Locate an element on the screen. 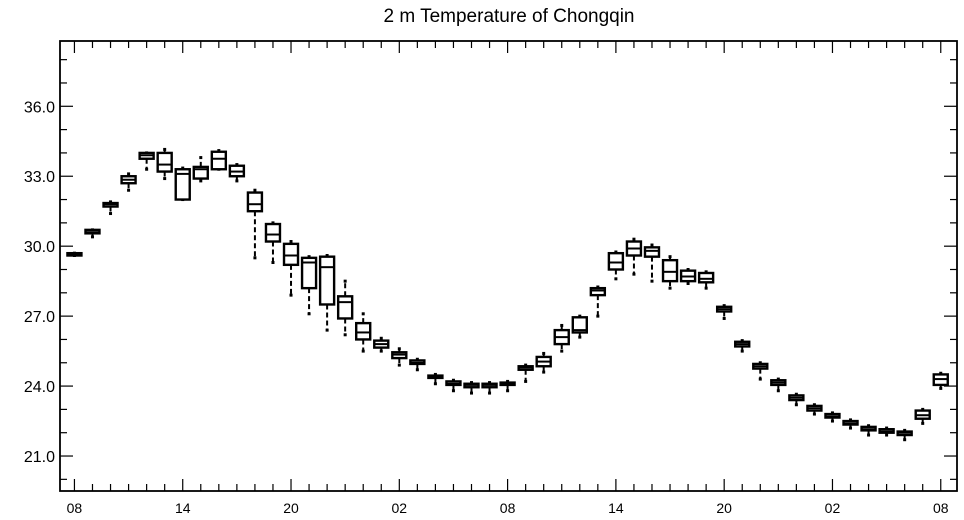 The width and height of the screenshot is (964, 520). chart-title: 2 m Temperature of Chongqin is located at coordinates (508, 16).